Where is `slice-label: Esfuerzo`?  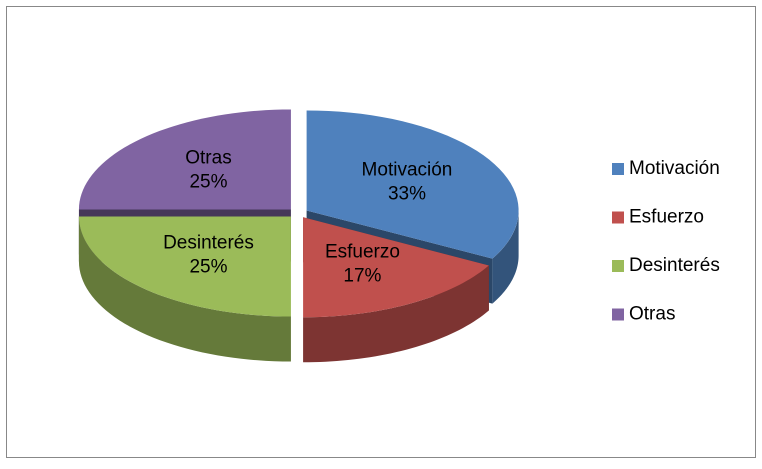
slice-label: Esfuerzo is located at coordinates (362, 252).